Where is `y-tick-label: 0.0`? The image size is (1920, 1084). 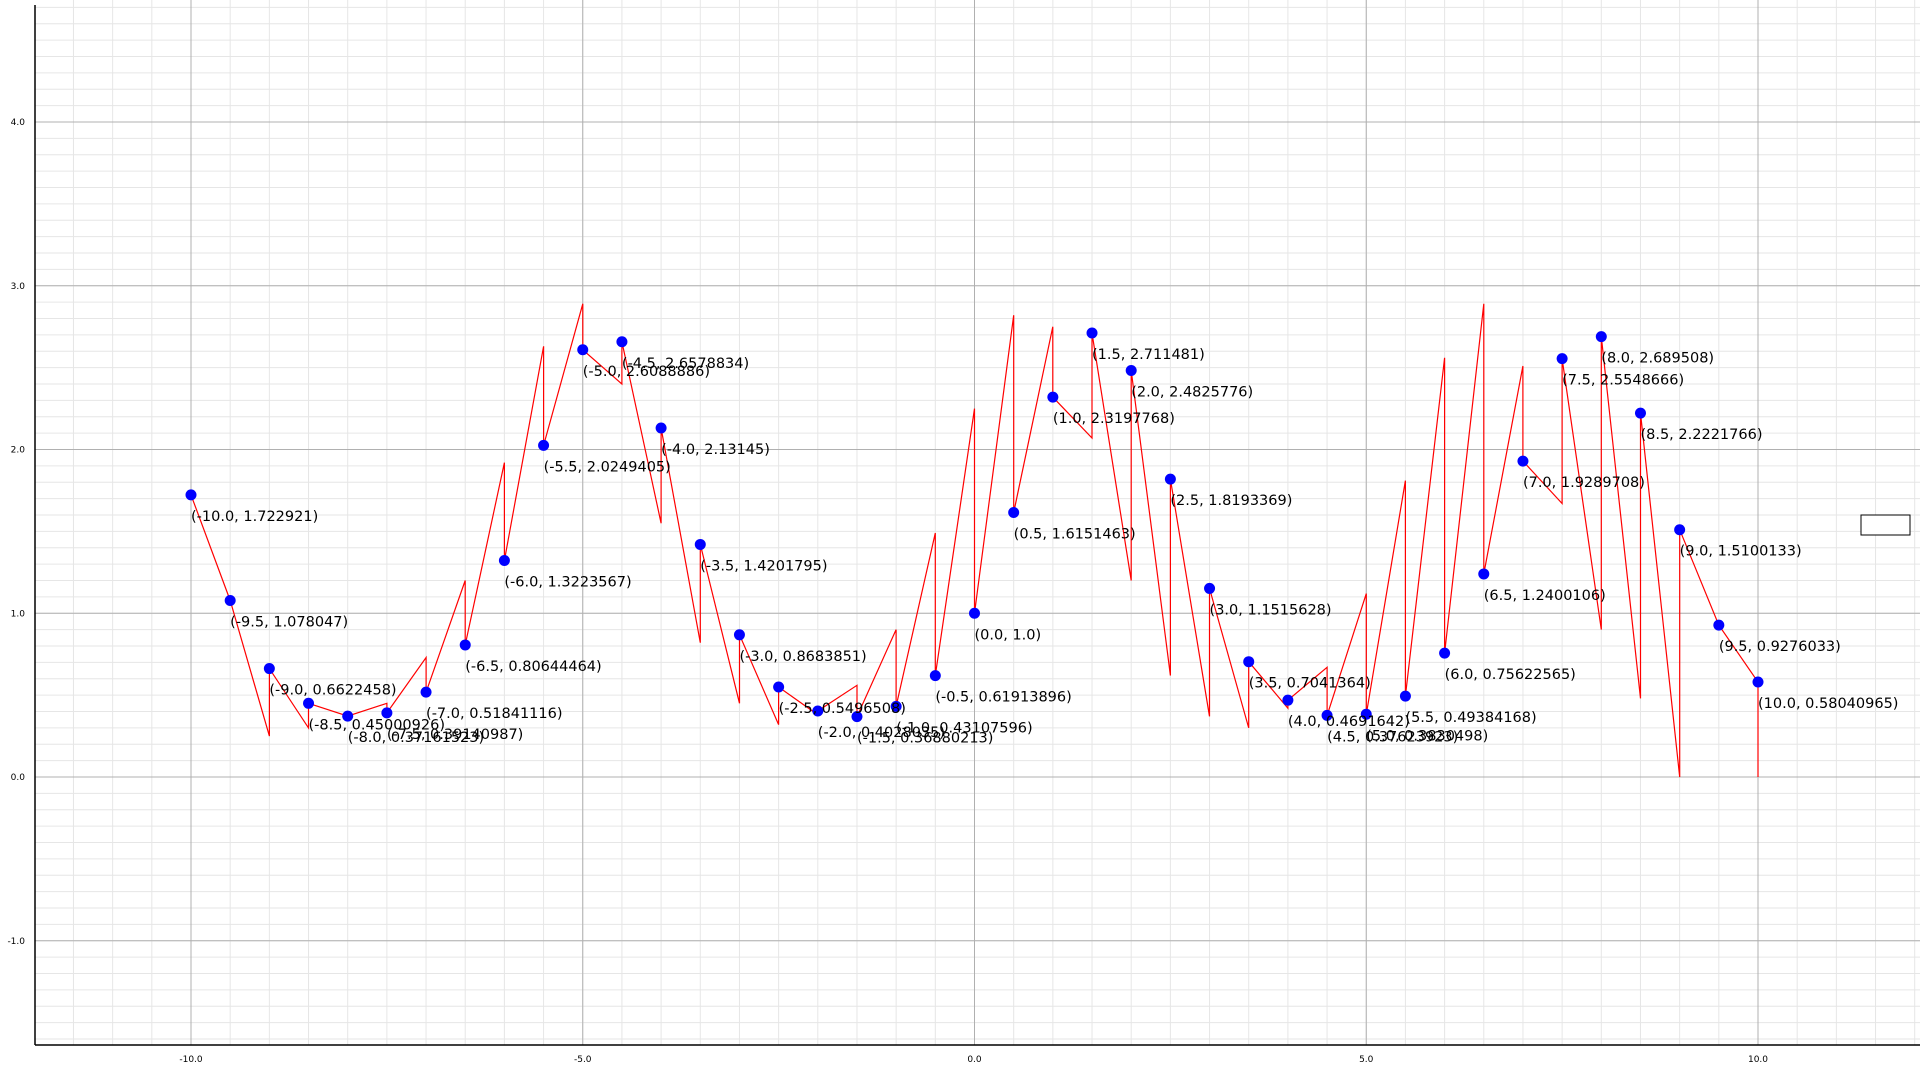 y-tick-label: 0.0 is located at coordinates (18, 778).